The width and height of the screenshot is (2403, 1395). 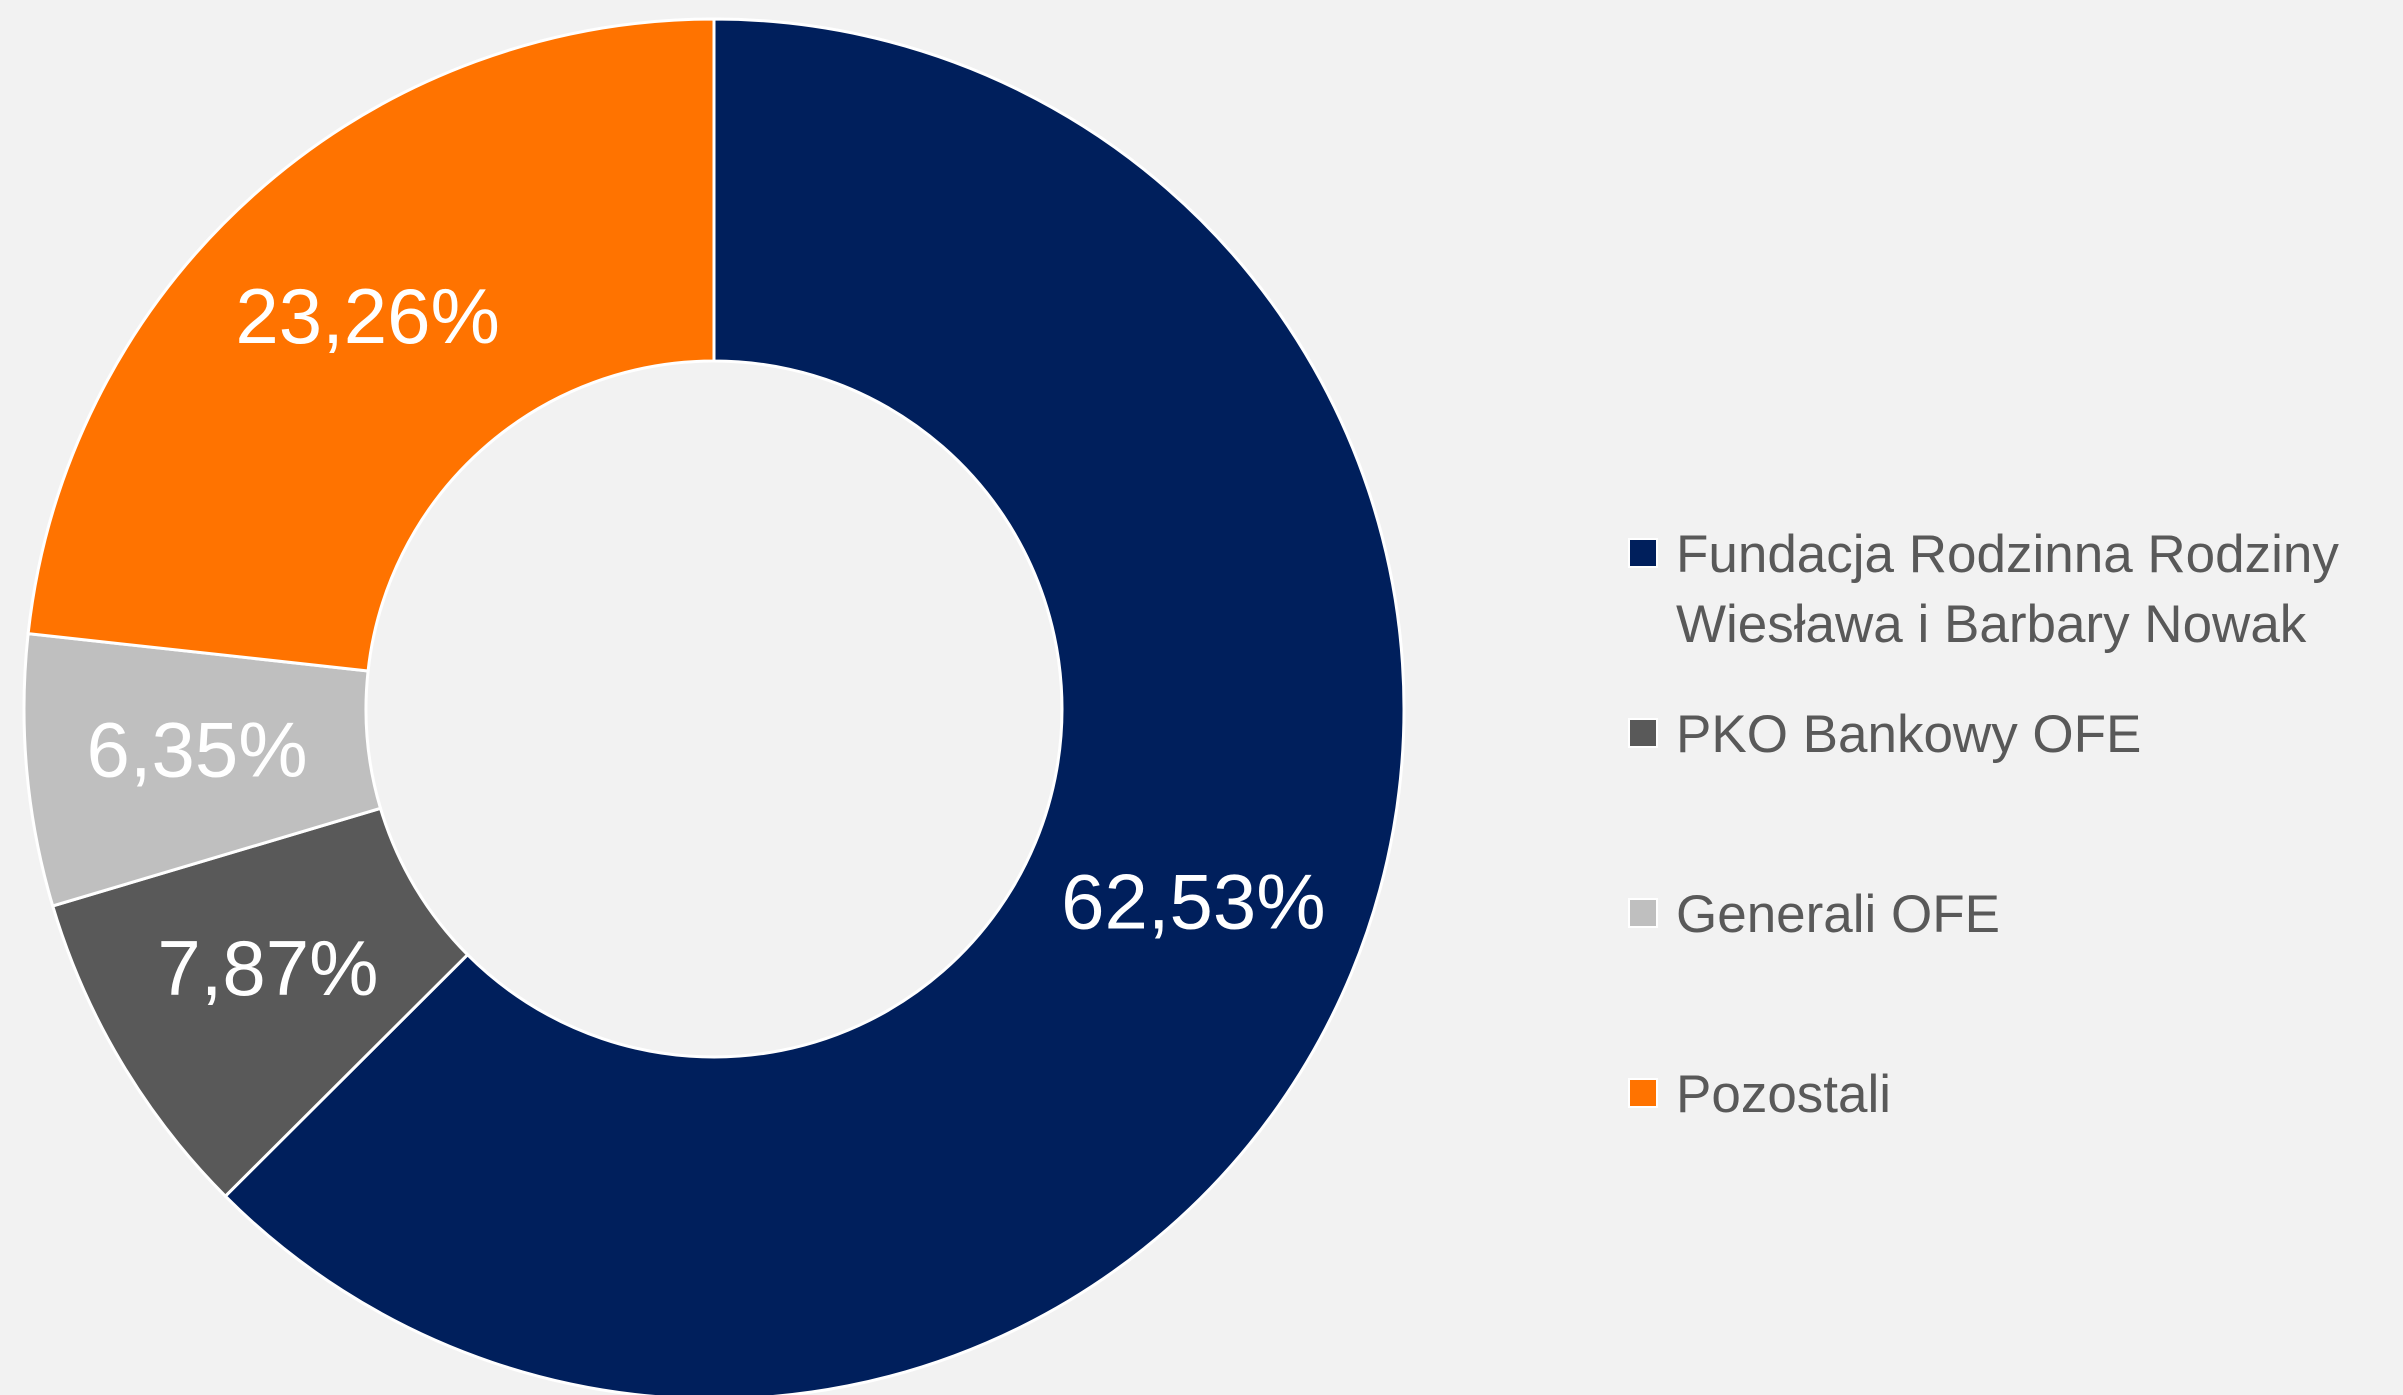 What do you see at coordinates (1838, 914) in the screenshot?
I see `legend-label: Generali OFE` at bounding box center [1838, 914].